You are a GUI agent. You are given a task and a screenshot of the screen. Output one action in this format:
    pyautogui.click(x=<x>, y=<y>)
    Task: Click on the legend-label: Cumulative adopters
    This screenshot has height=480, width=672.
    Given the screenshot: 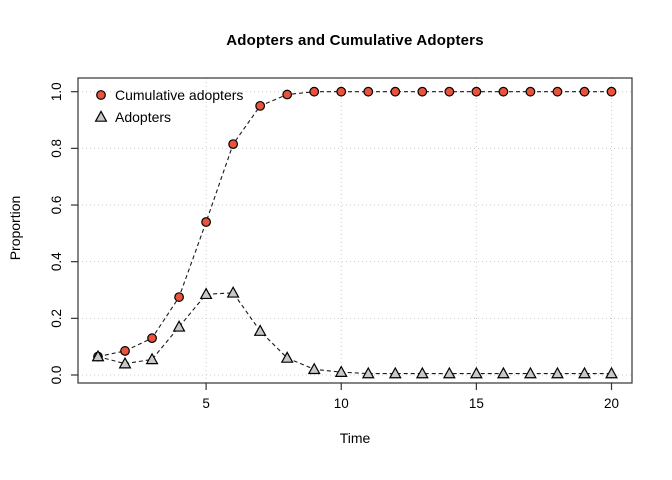 What is the action you would take?
    pyautogui.click(x=179, y=95)
    